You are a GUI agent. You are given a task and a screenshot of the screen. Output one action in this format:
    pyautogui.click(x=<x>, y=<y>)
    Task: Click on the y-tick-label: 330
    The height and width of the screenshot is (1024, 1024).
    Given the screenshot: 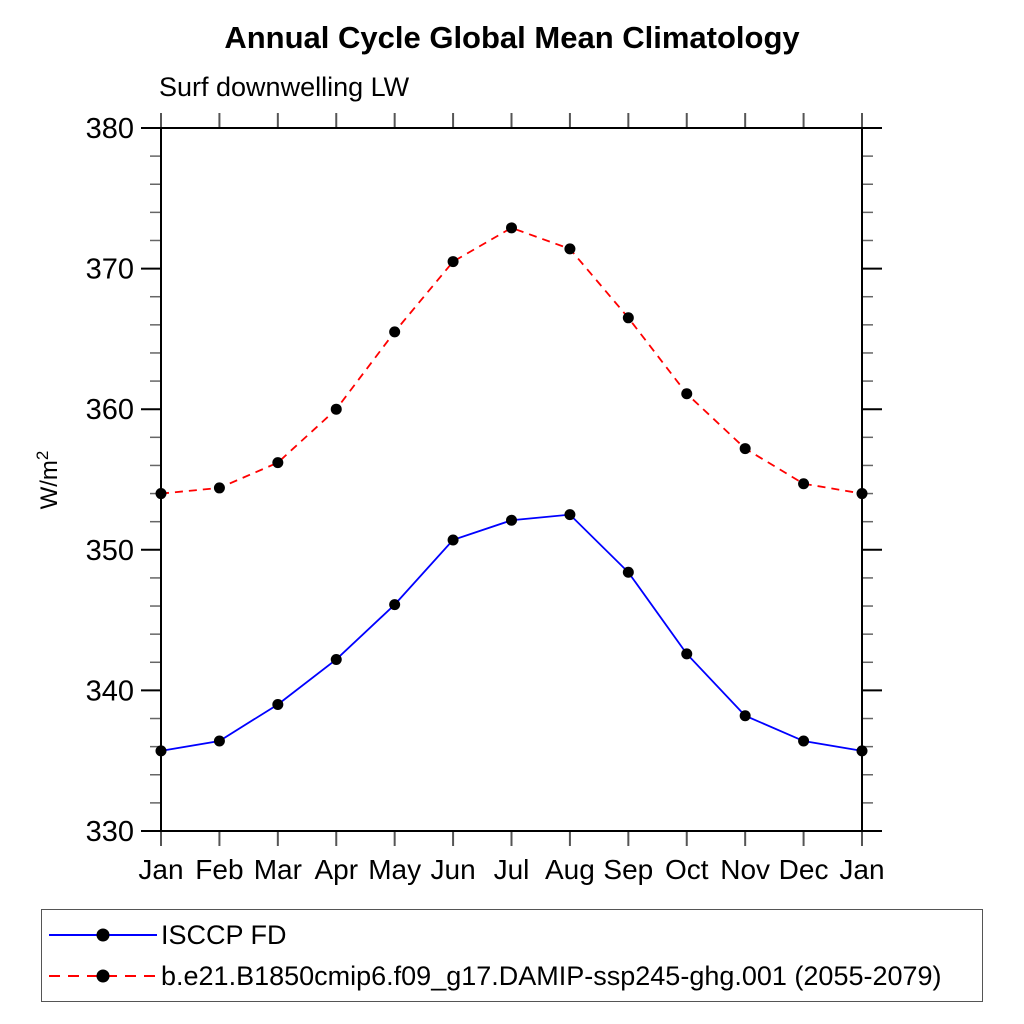 What is the action you would take?
    pyautogui.click(x=110, y=832)
    